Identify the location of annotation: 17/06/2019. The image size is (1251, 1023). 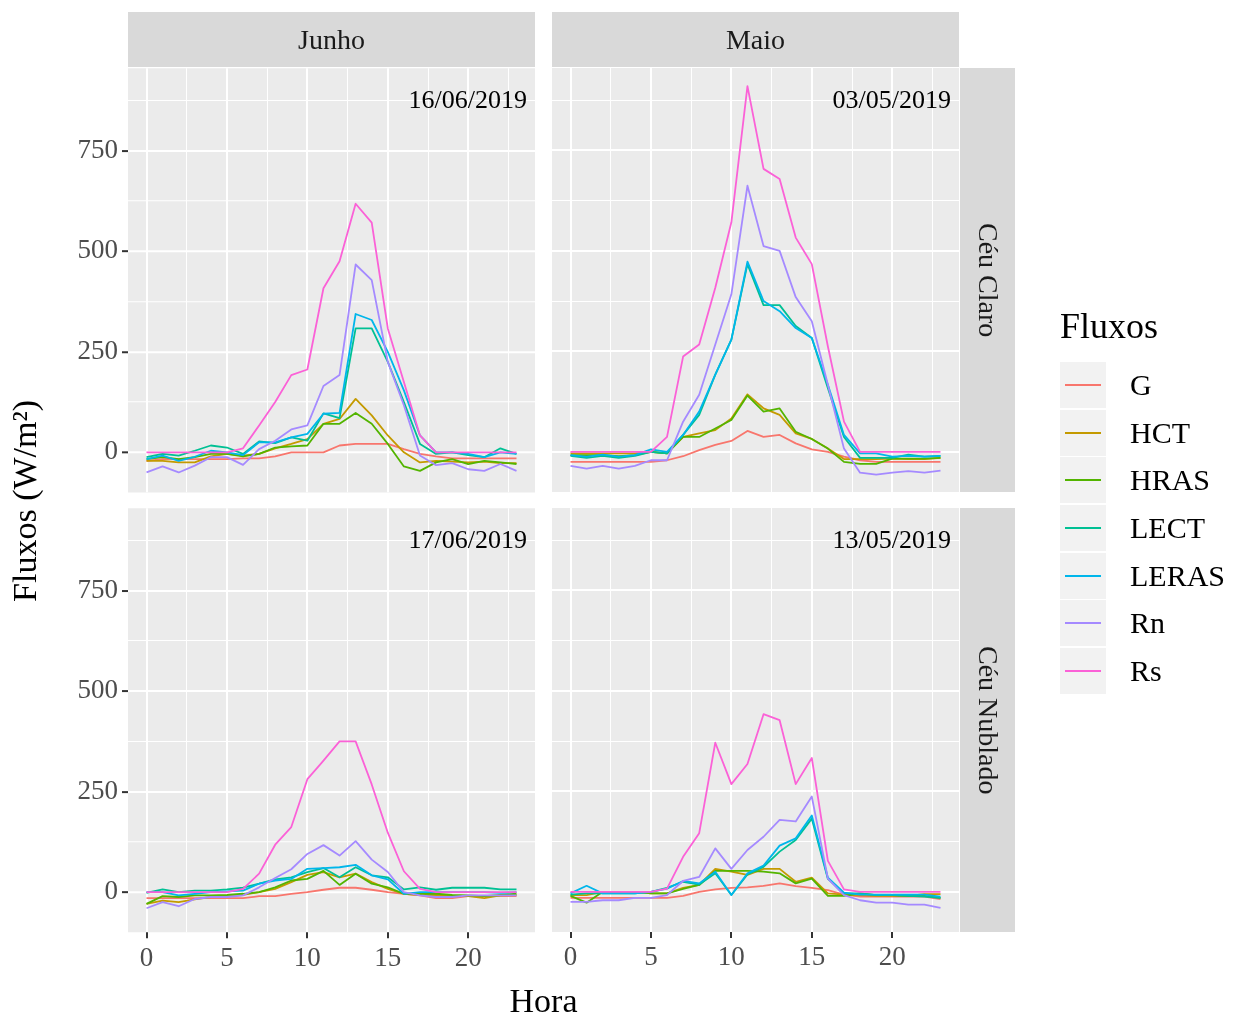
(467, 539).